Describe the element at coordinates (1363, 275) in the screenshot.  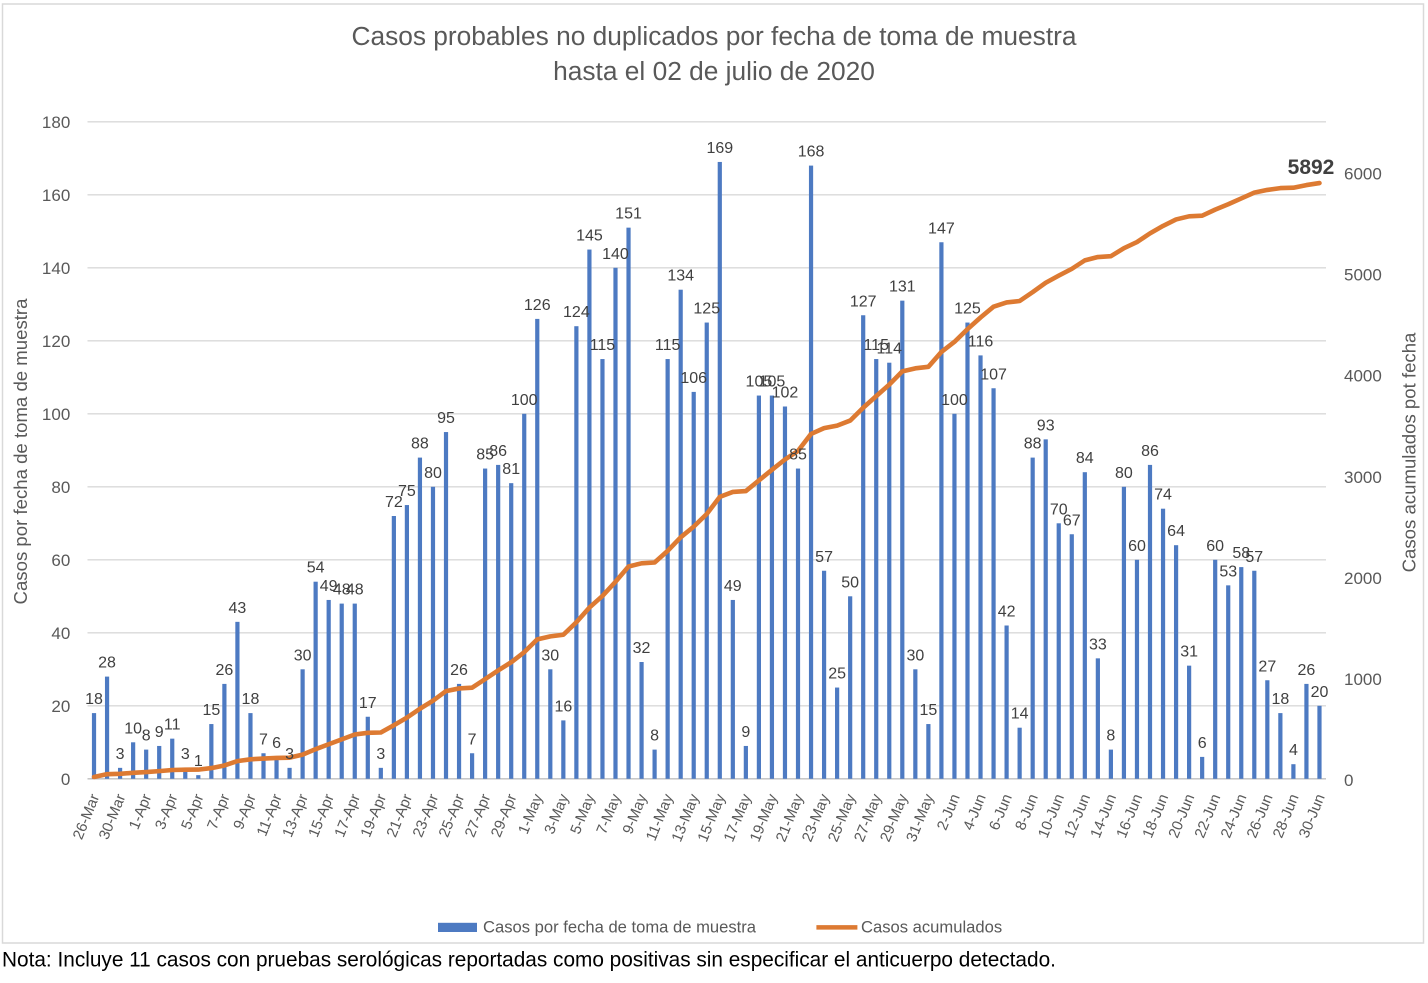
I see `svg-text: 5000` at that location.